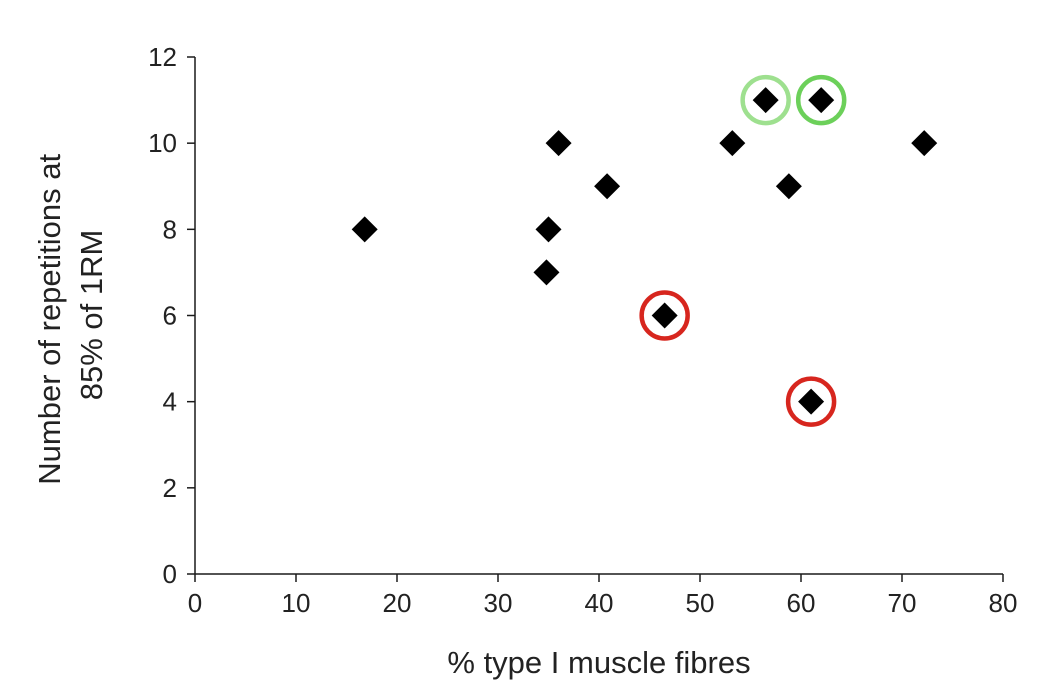  I want to click on x-tick-label: 50, so click(700, 603).